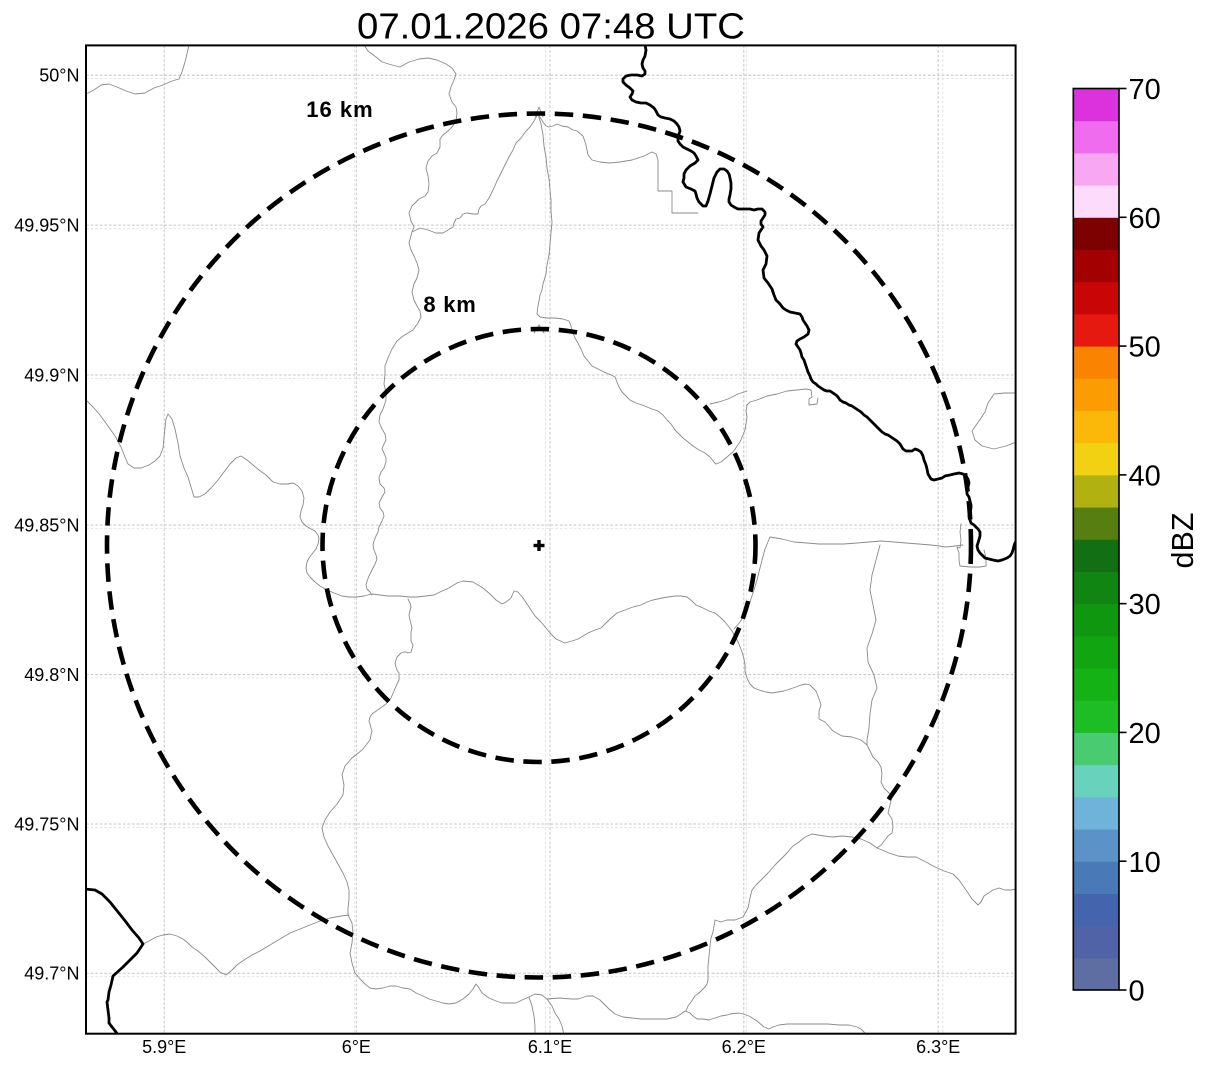  Describe the element at coordinates (1145, 605) in the screenshot. I see `svg-text: 30` at that location.